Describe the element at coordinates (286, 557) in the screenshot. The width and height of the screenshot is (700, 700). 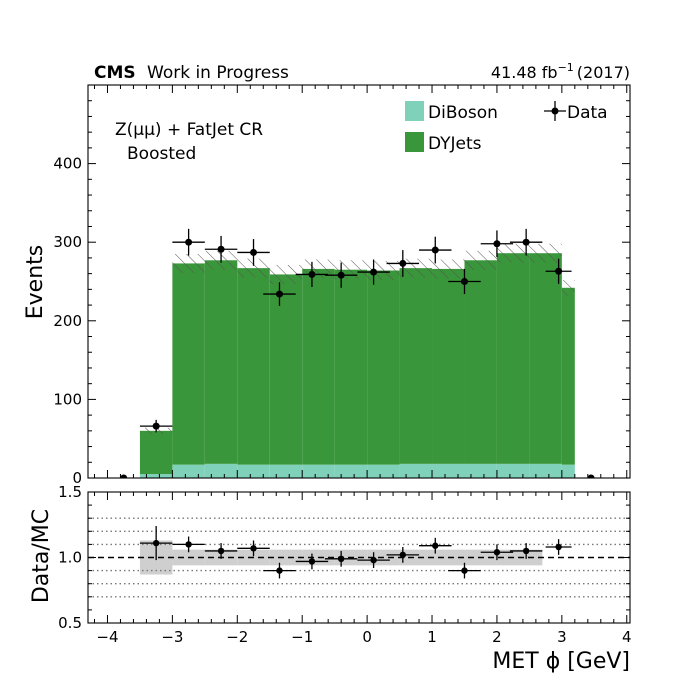
I see `ratio-uncertainty-band` at that location.